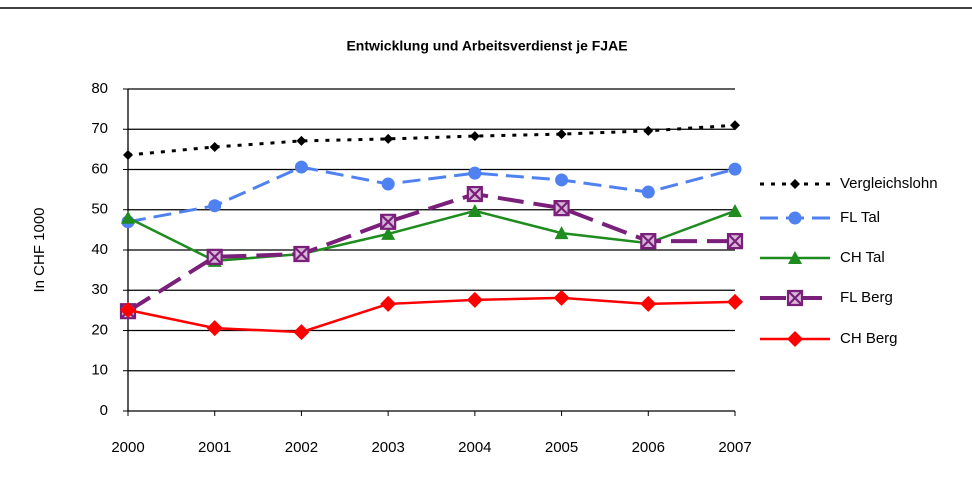  Describe the element at coordinates (99, 249) in the screenshot. I see `y-tick-label: 40` at that location.